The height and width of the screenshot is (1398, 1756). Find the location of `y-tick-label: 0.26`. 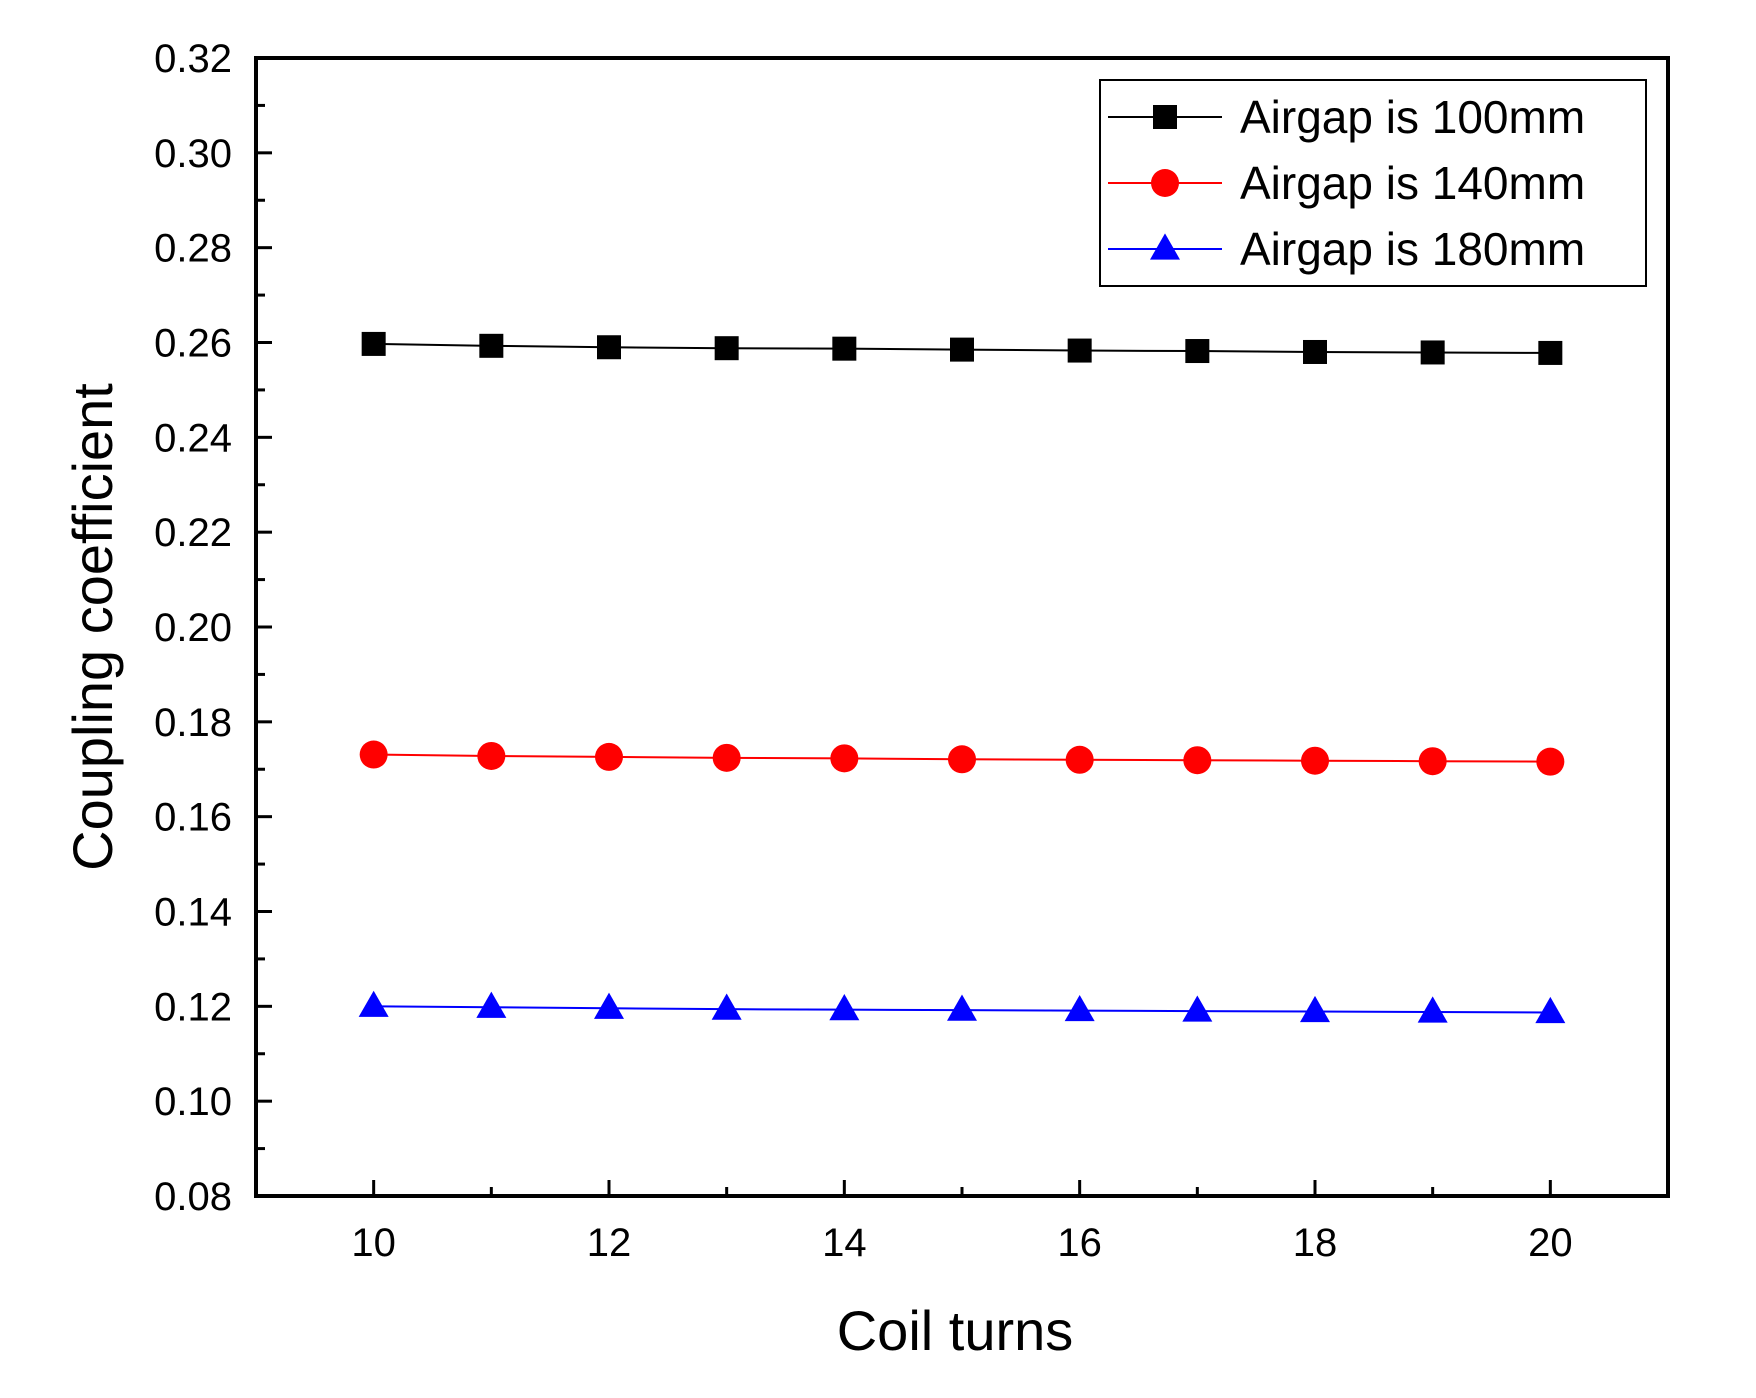

y-tick-label: 0.26 is located at coordinates (193, 344).